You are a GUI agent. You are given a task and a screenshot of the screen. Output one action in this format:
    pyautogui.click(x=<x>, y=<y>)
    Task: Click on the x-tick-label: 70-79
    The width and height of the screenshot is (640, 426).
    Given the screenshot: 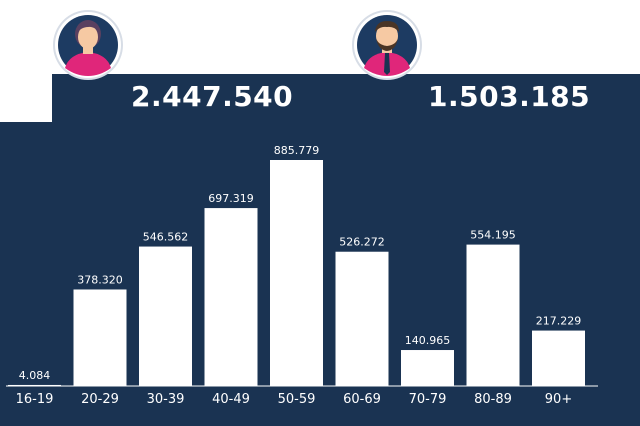 What is the action you would take?
    pyautogui.click(x=428, y=399)
    